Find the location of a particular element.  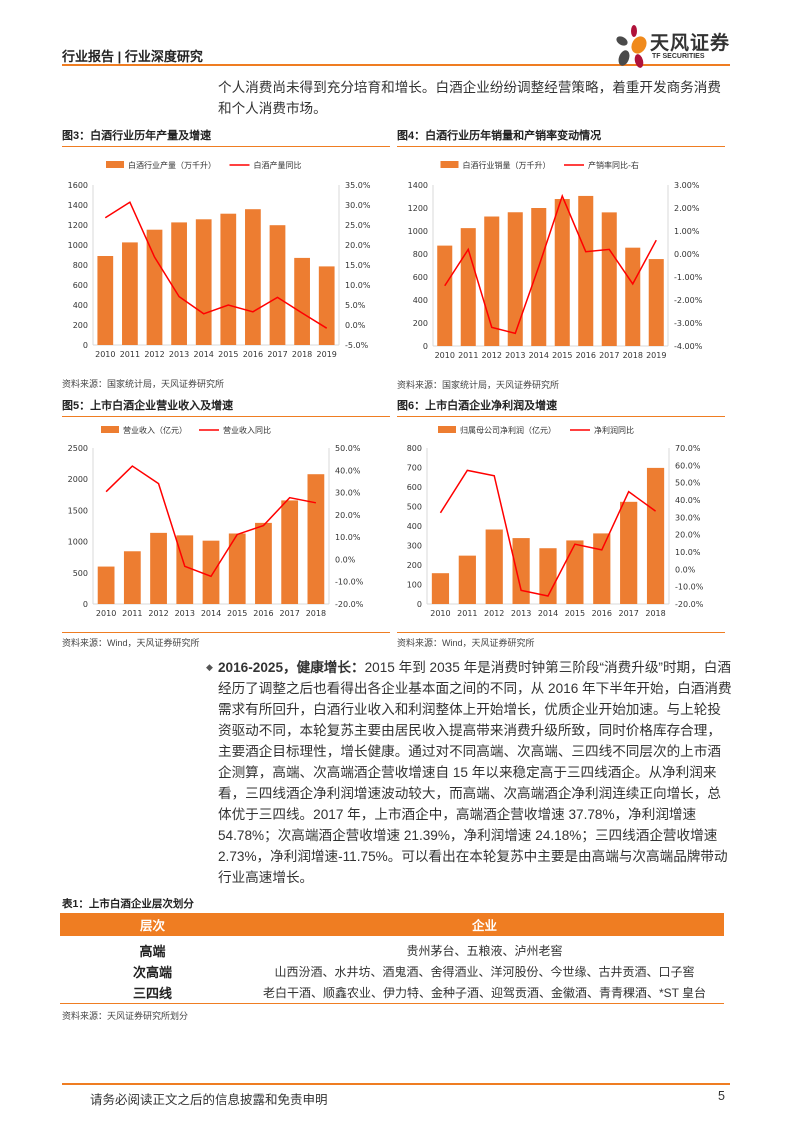

y-right-tick-label: 0.00% is located at coordinates (687, 254).